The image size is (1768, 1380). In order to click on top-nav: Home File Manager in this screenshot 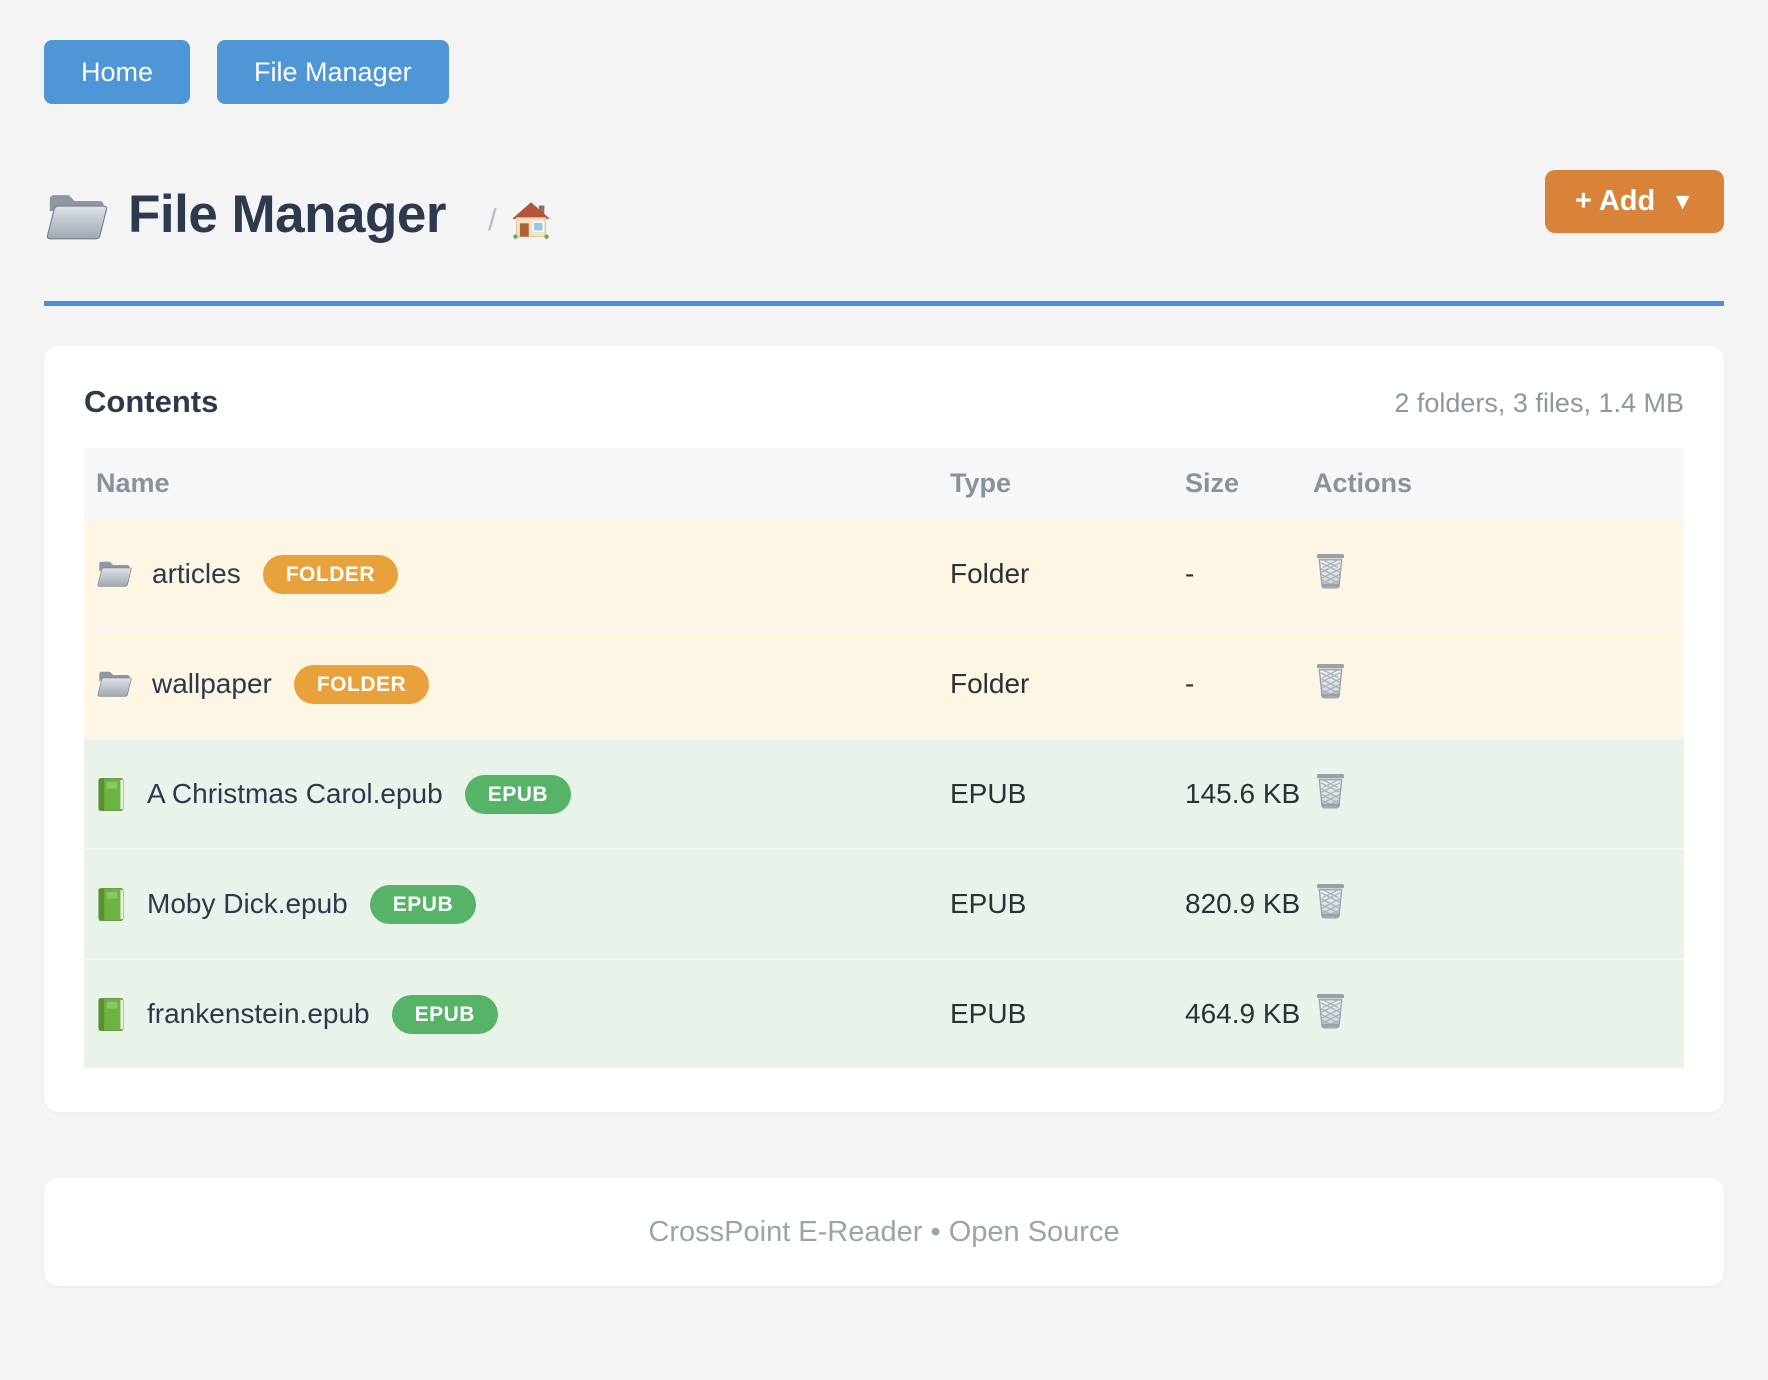, I will do `click(884, 72)`.